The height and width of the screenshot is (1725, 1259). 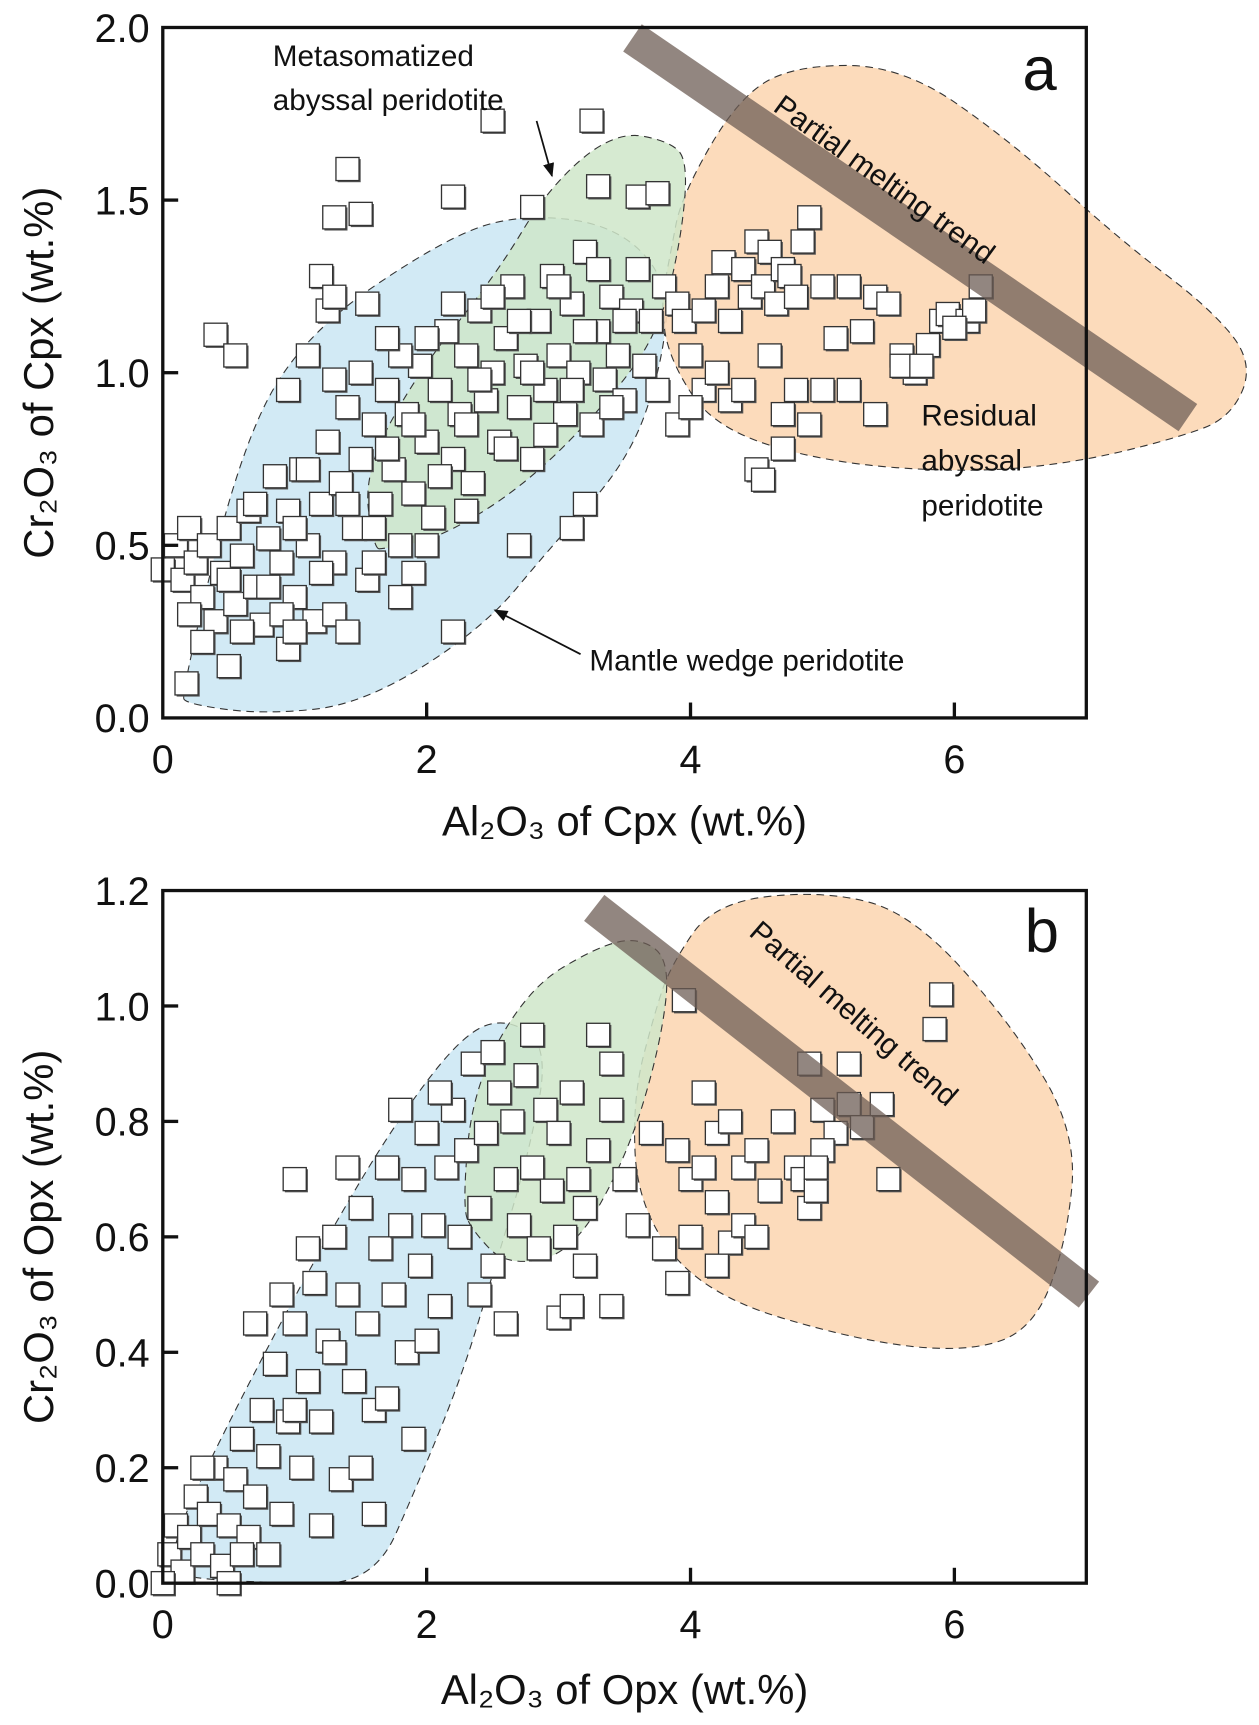 What do you see at coordinates (978, 415) in the screenshot?
I see `annotation-residual-1: Residual` at bounding box center [978, 415].